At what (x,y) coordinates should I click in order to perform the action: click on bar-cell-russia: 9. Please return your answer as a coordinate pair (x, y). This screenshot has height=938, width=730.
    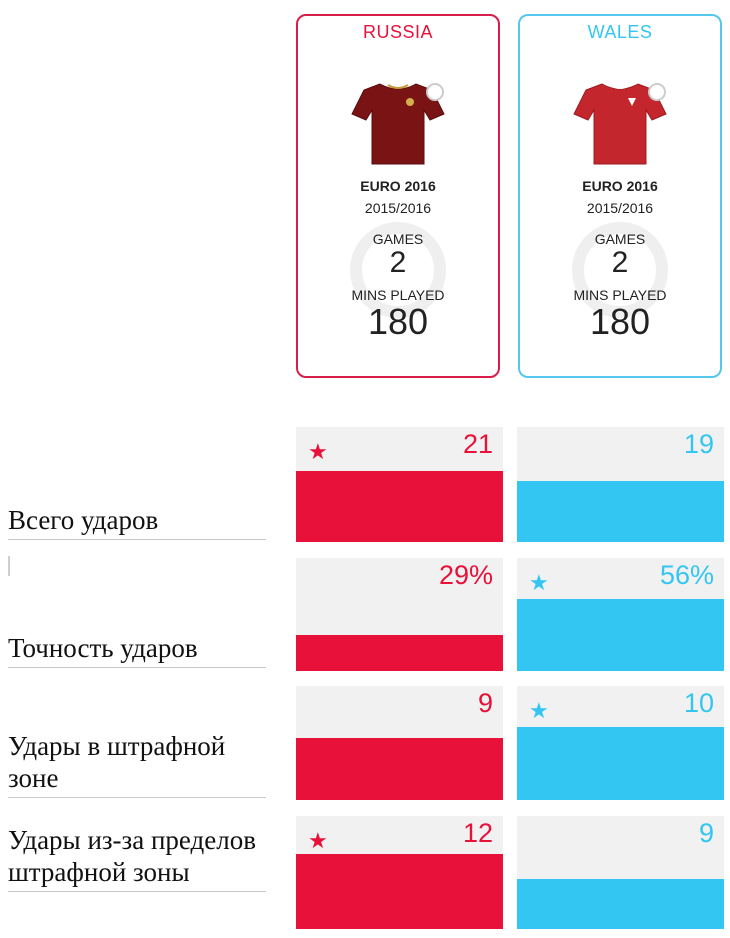
    Looking at the image, I should click on (399, 743).